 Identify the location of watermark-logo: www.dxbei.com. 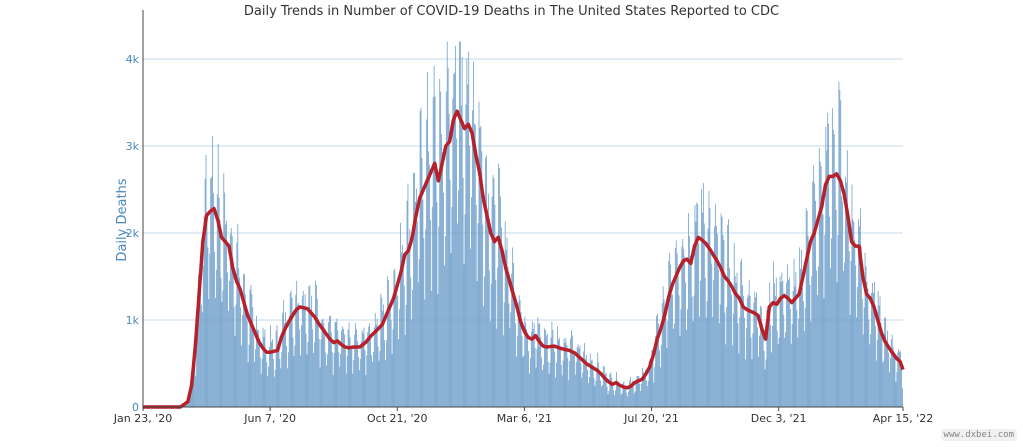
(978, 435).